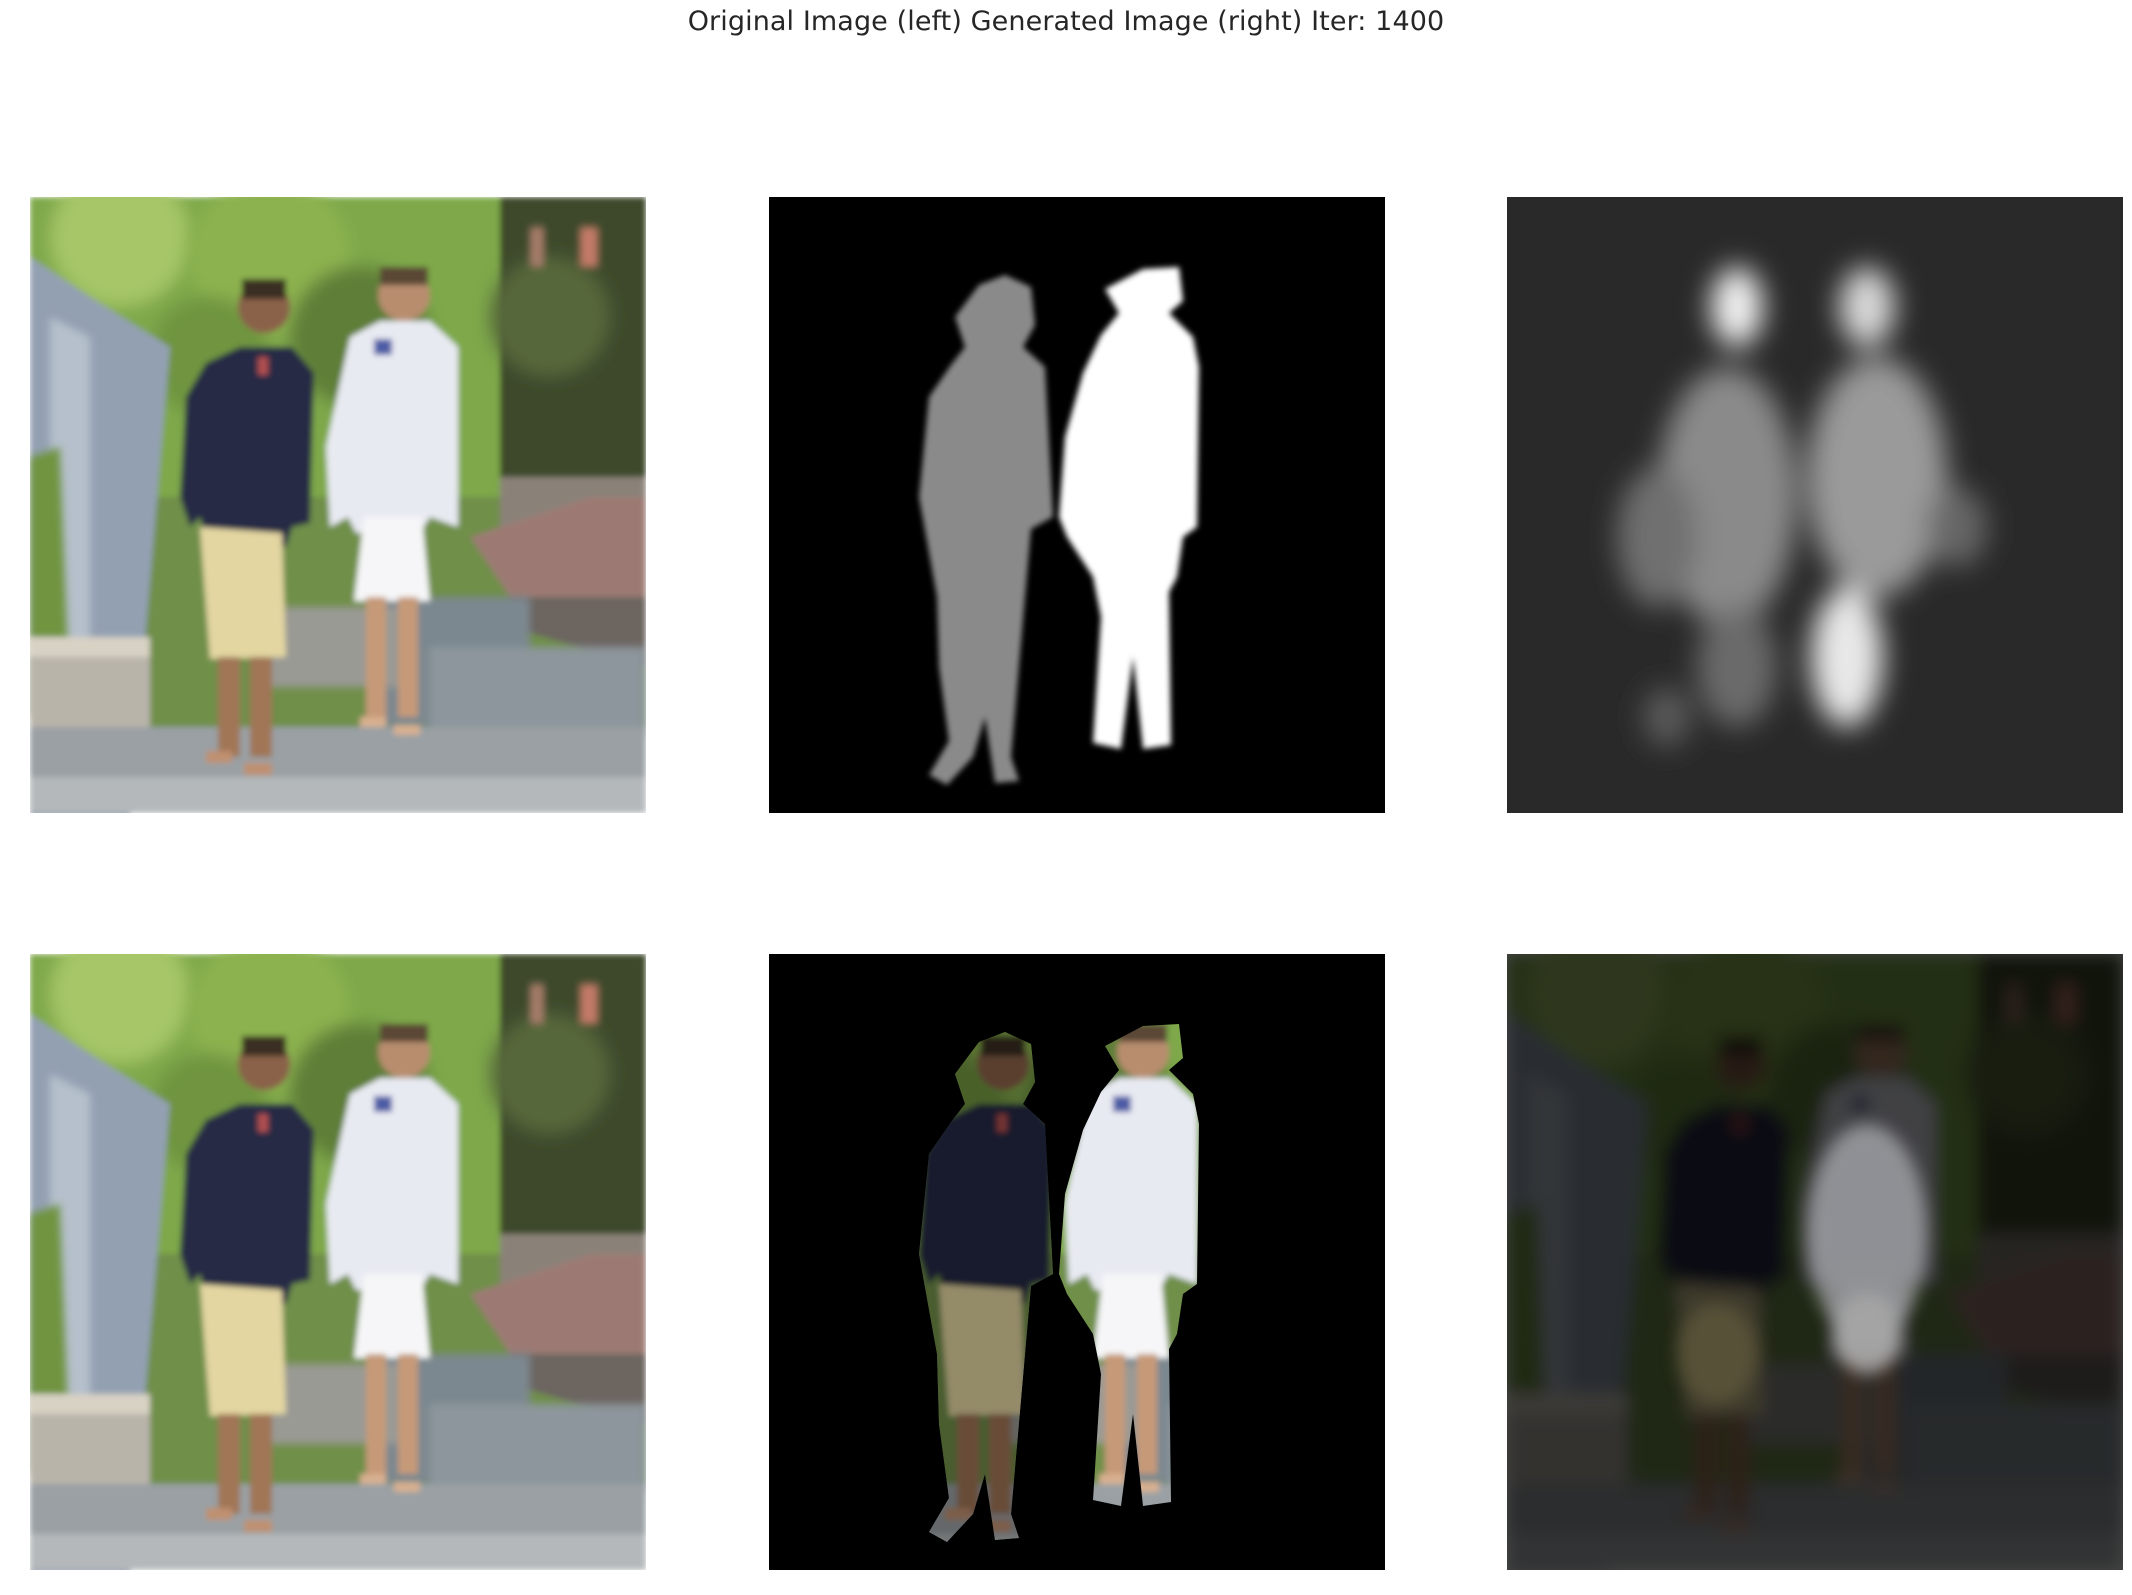  I want to click on segmentation-mask-image, so click(1077, 505).